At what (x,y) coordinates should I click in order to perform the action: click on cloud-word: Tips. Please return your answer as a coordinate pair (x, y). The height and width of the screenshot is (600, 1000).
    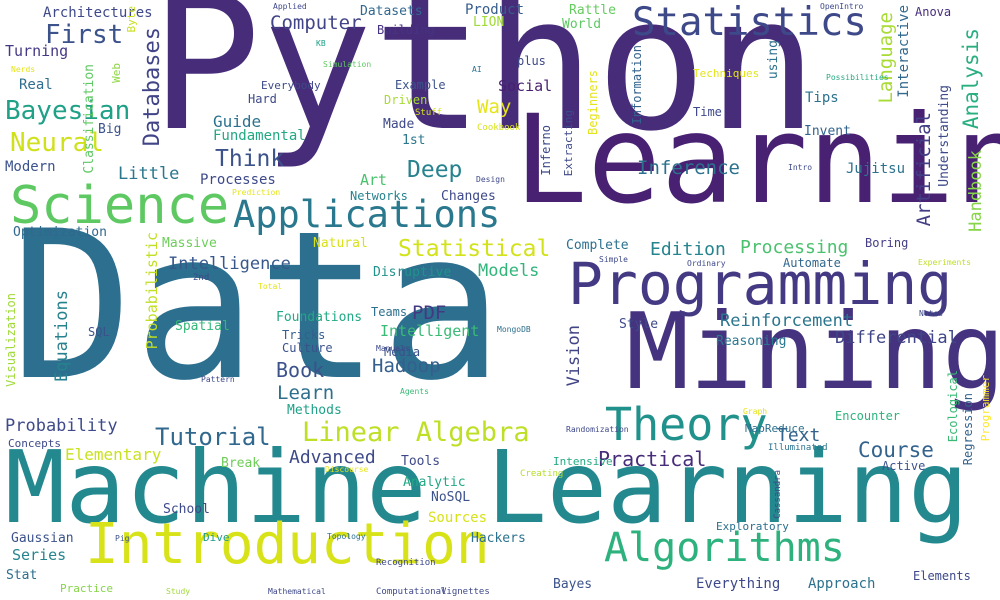
    Looking at the image, I should click on (822, 98).